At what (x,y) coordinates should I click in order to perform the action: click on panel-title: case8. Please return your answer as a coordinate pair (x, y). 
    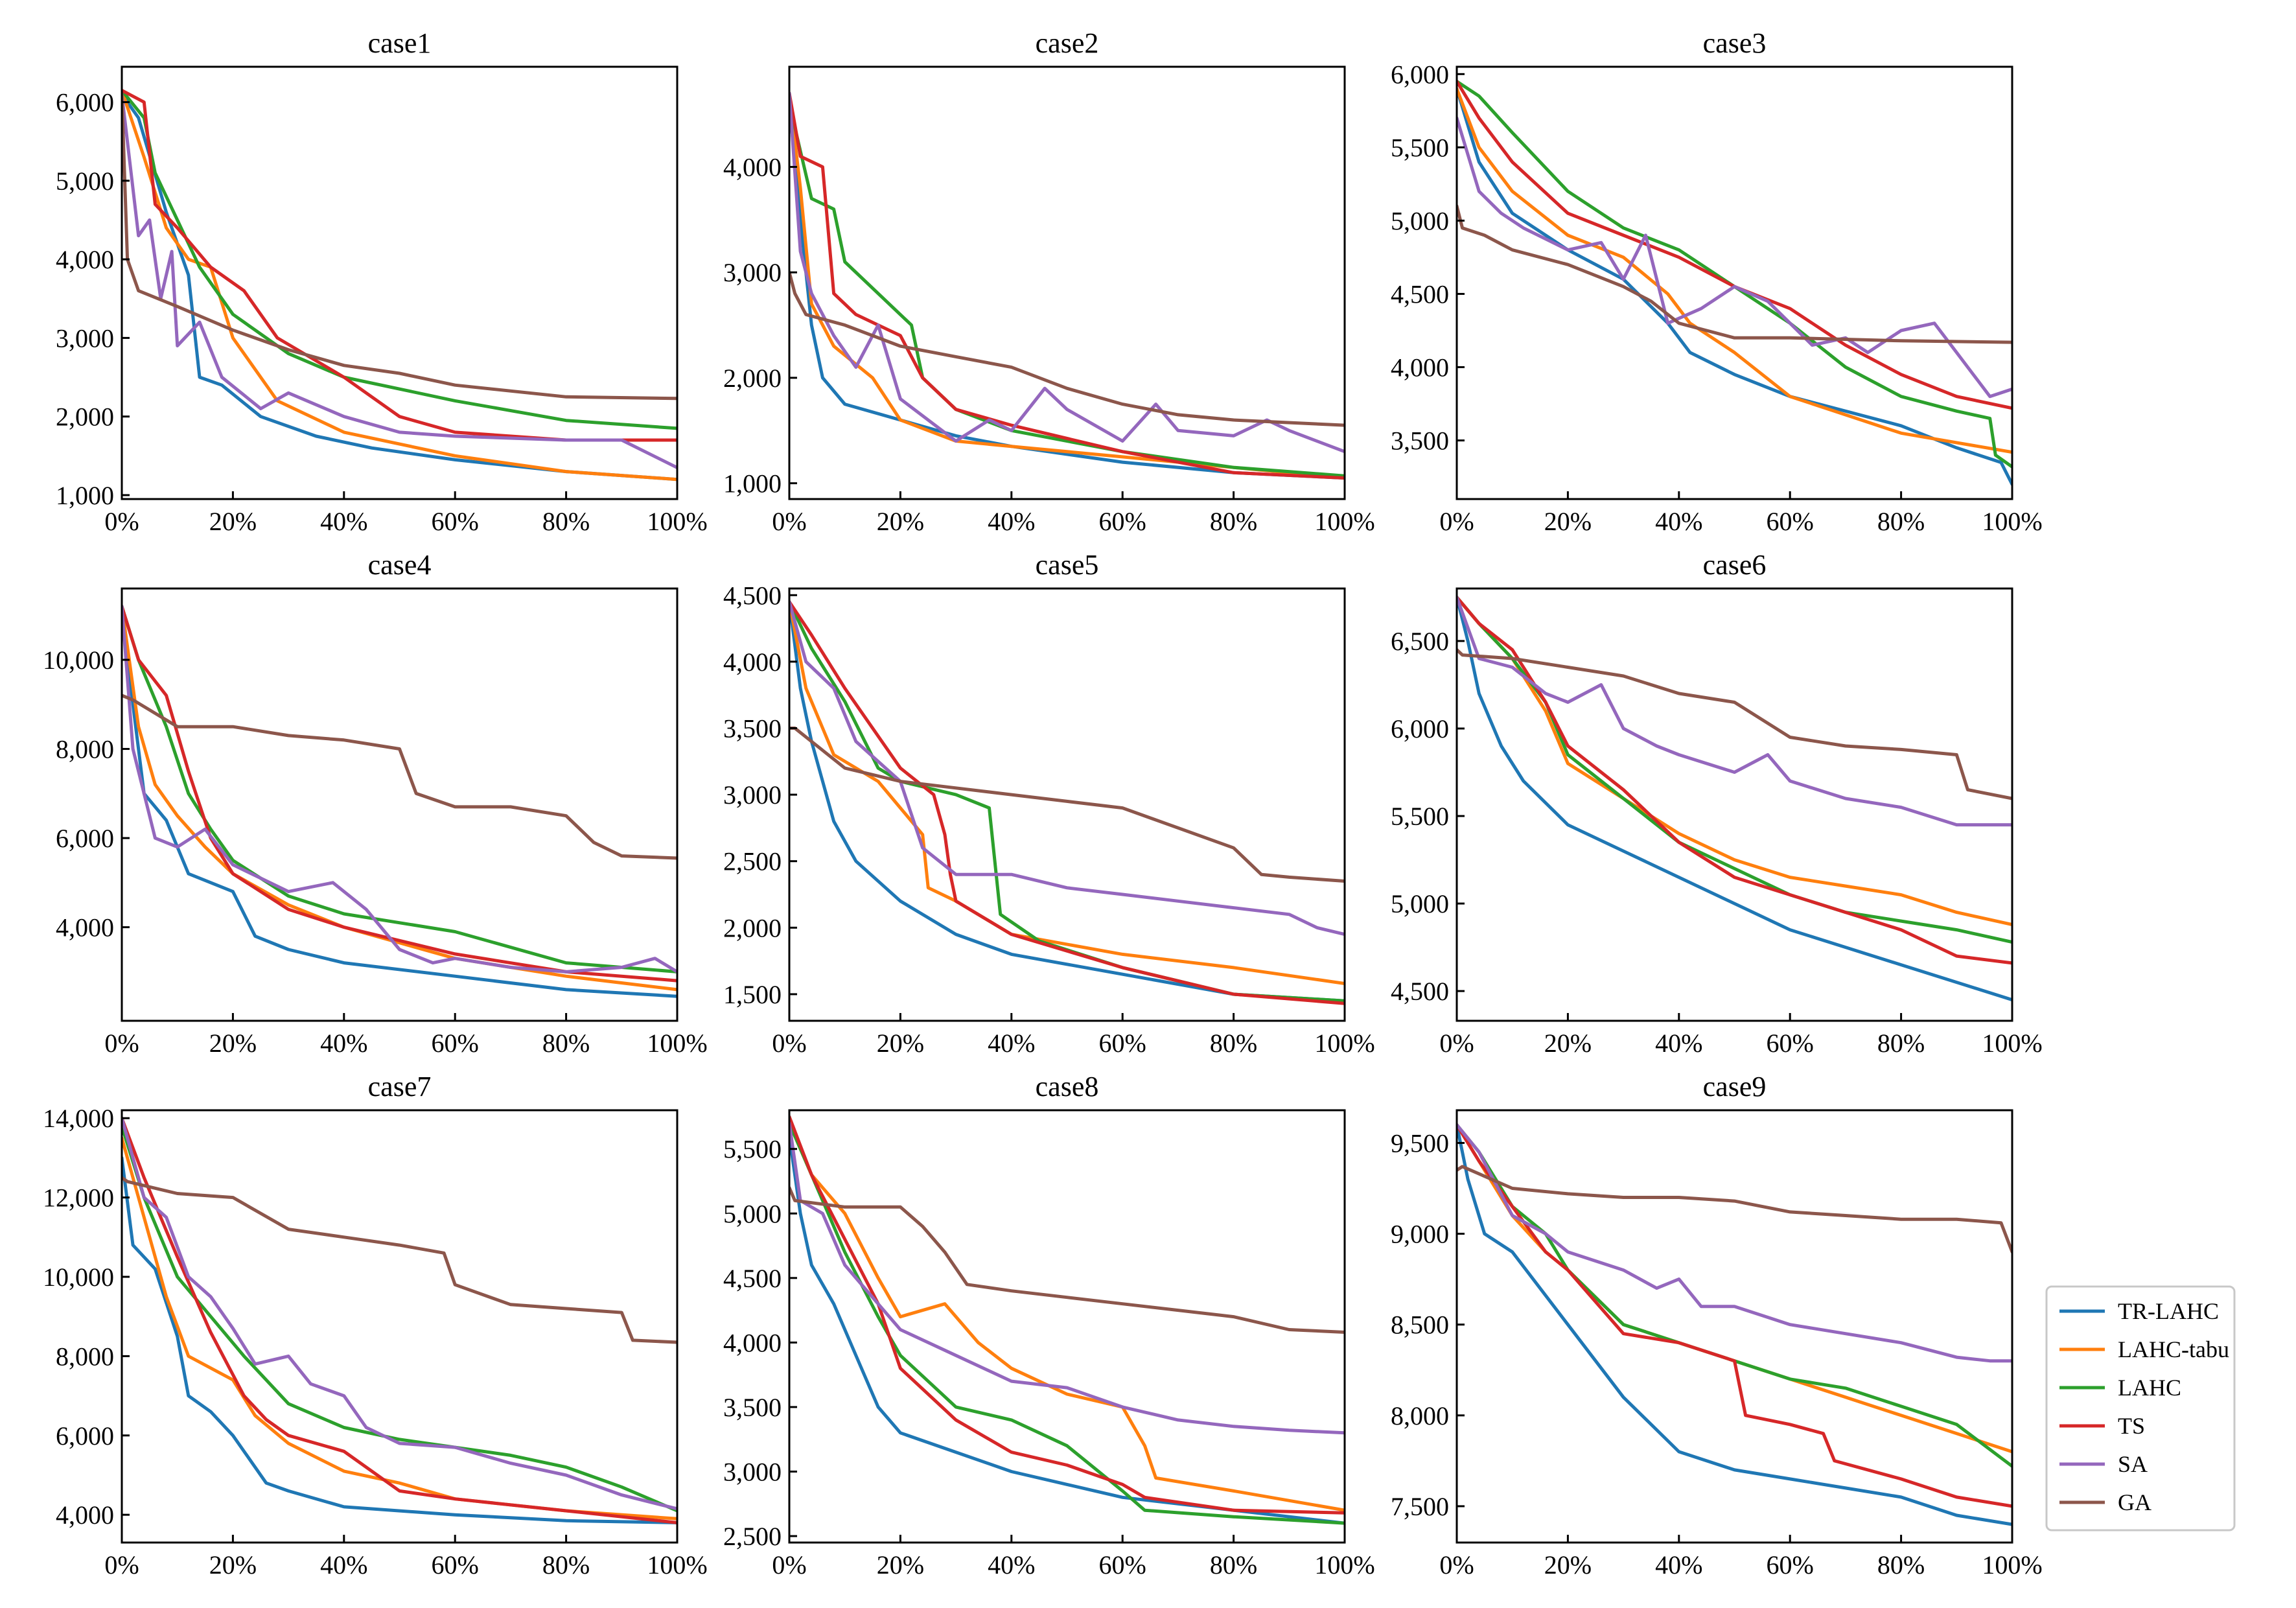
    Looking at the image, I should click on (1067, 1086).